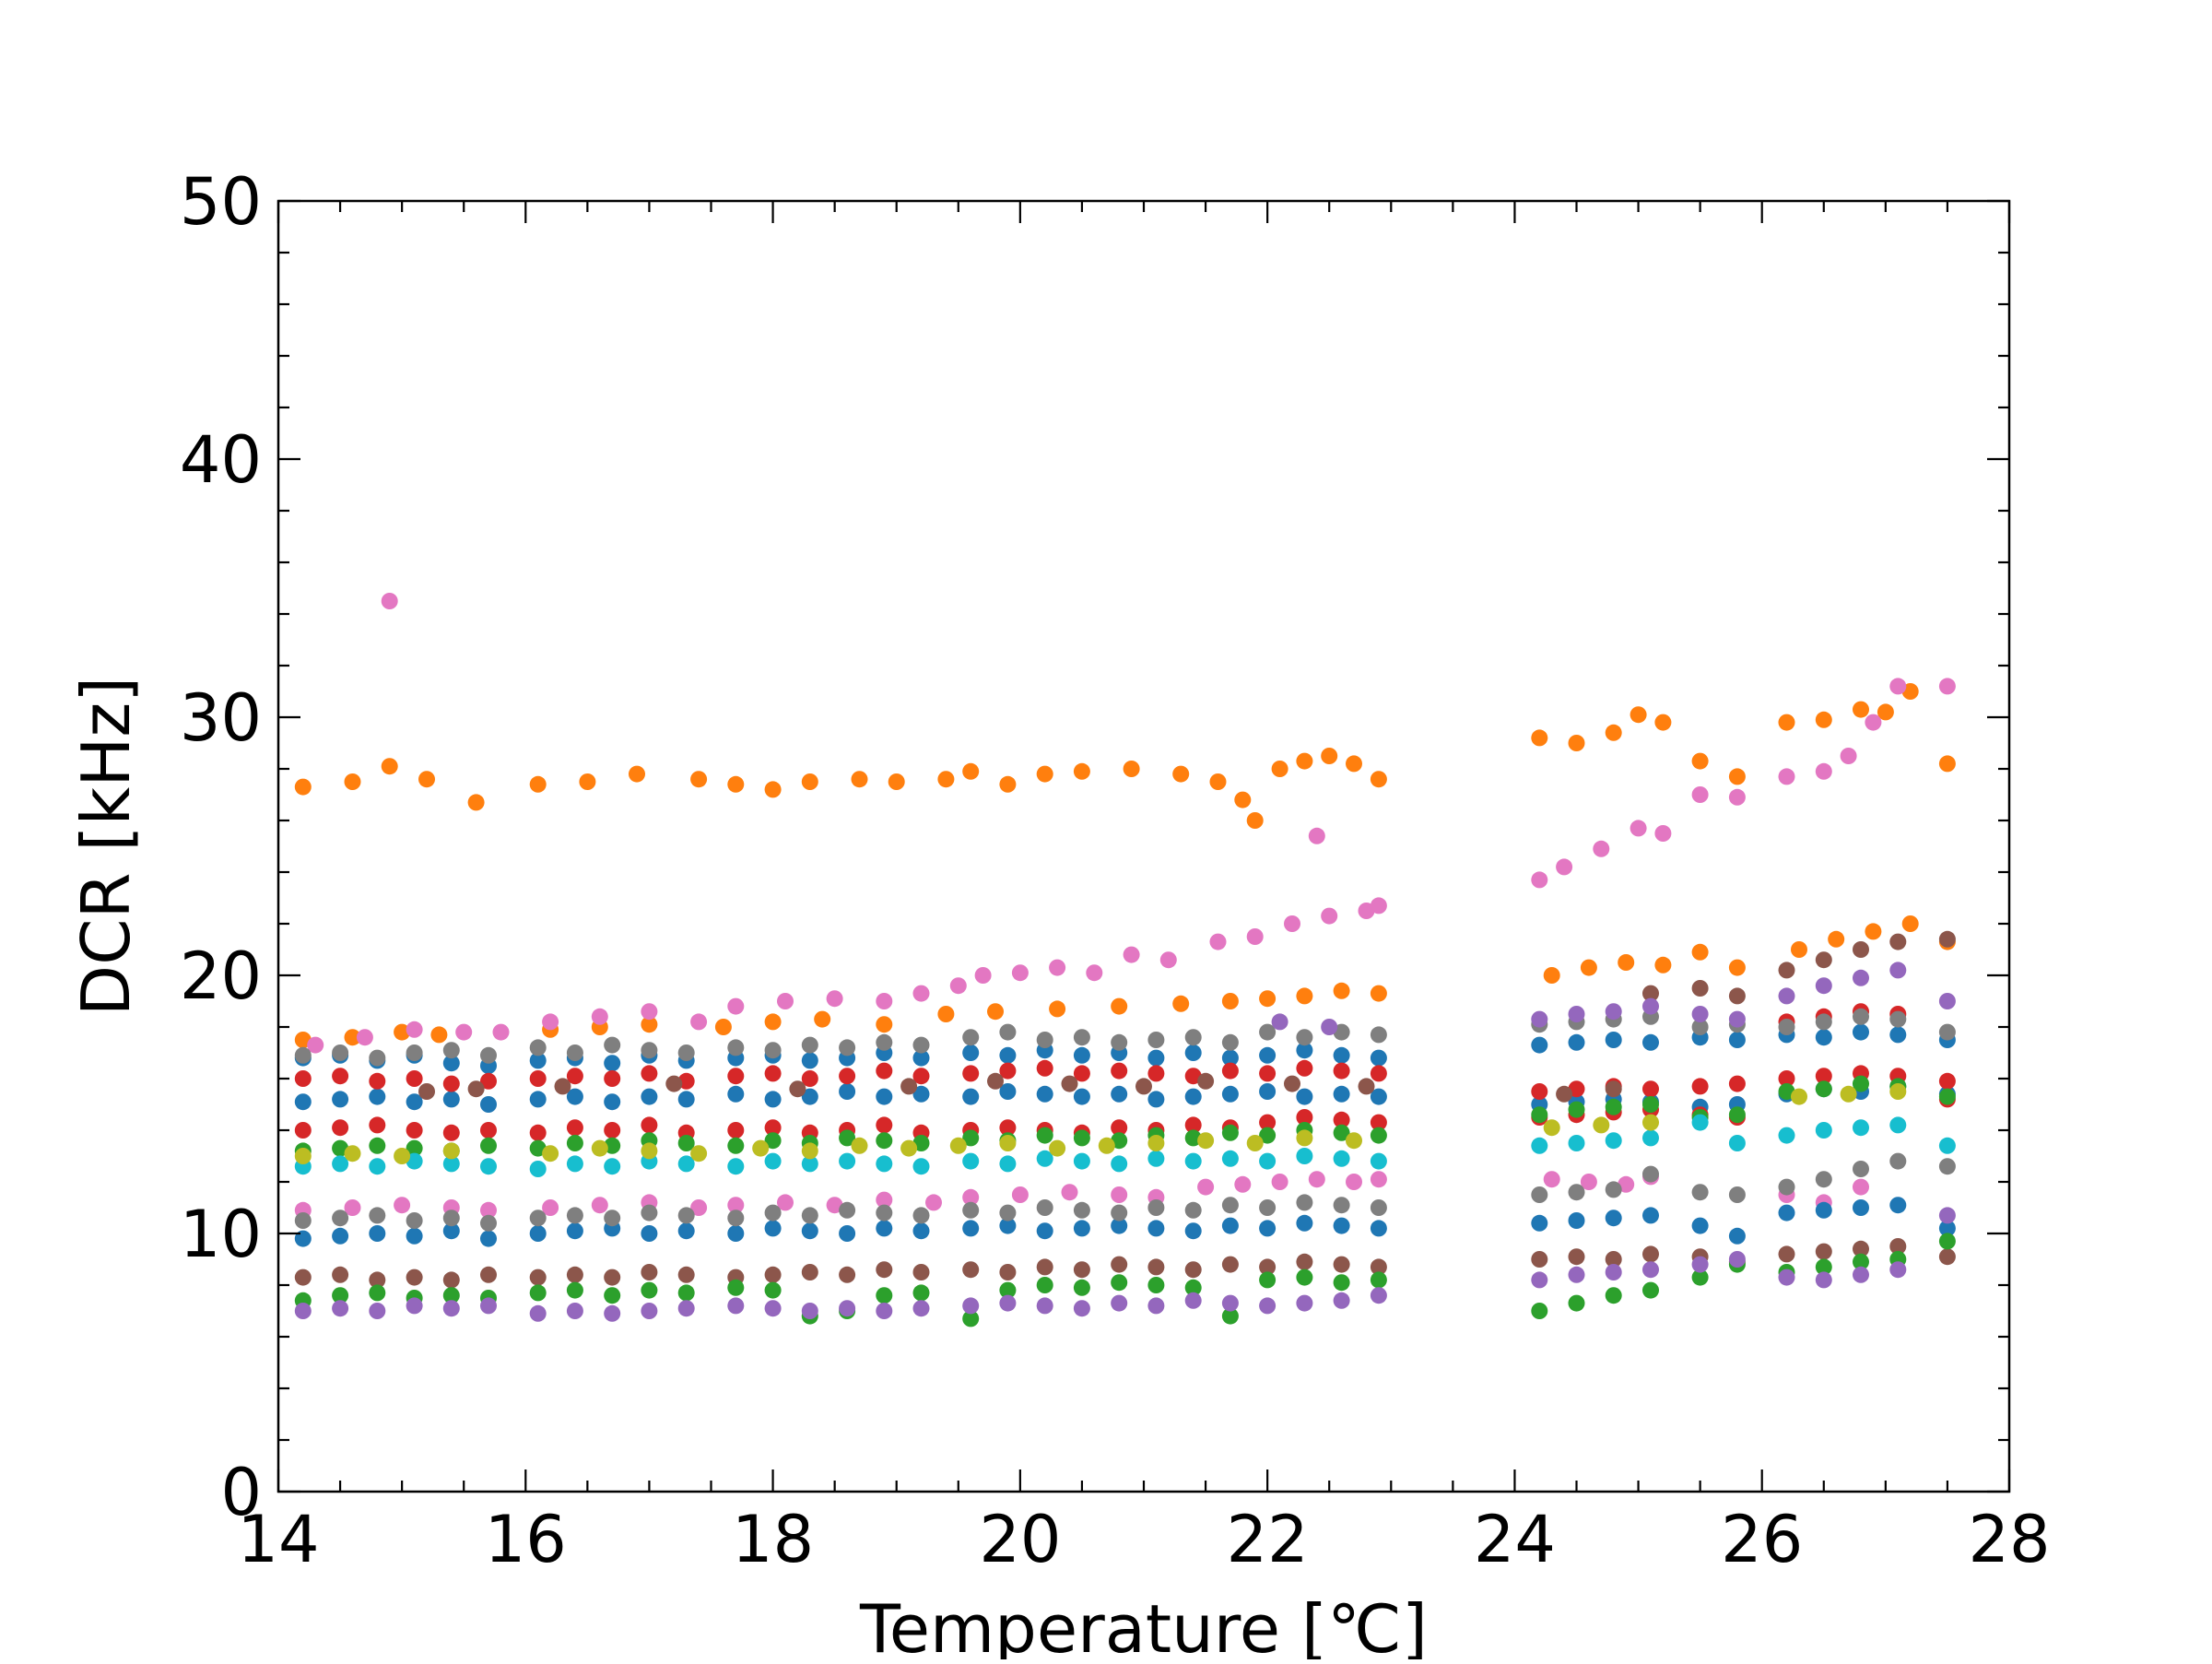 This screenshot has width=2212, height=1664. I want to click on y-tick-label: 40, so click(221, 460).